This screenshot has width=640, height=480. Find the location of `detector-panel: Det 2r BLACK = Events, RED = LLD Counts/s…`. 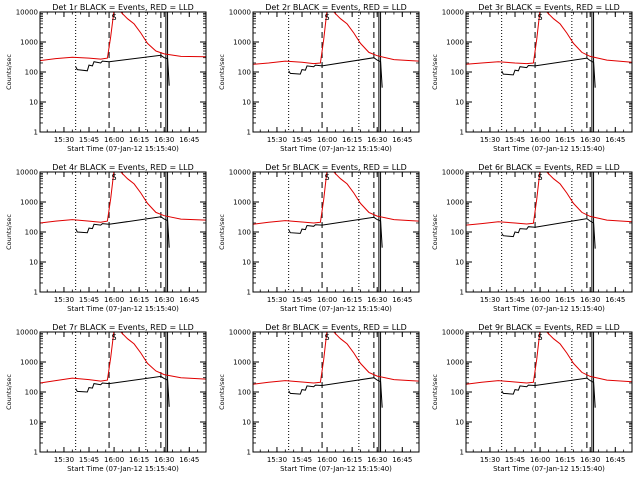

detector-panel: Det 2r BLACK = Events, RED = LLD Counts/s… is located at coordinates (319, 78).